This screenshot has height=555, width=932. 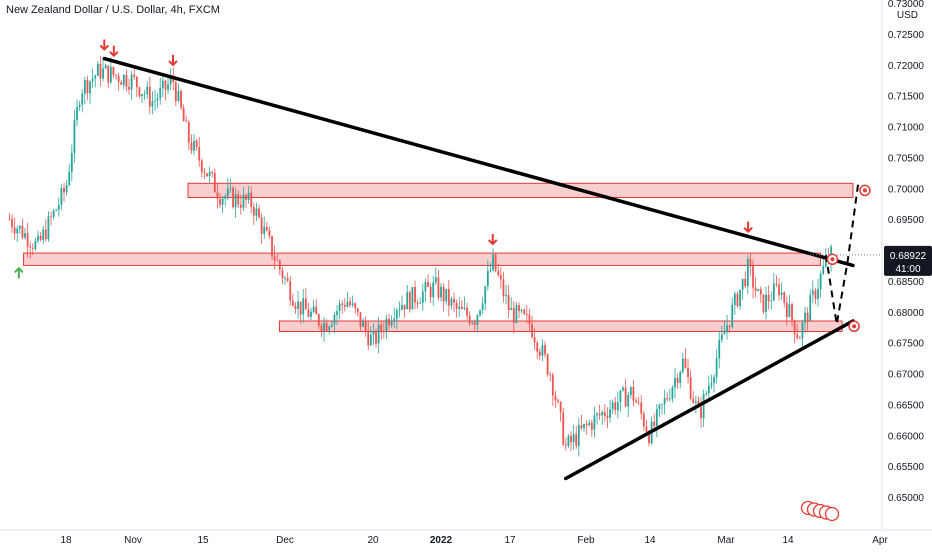 I want to click on y-tick-label: 0.72000, so click(x=906, y=66).